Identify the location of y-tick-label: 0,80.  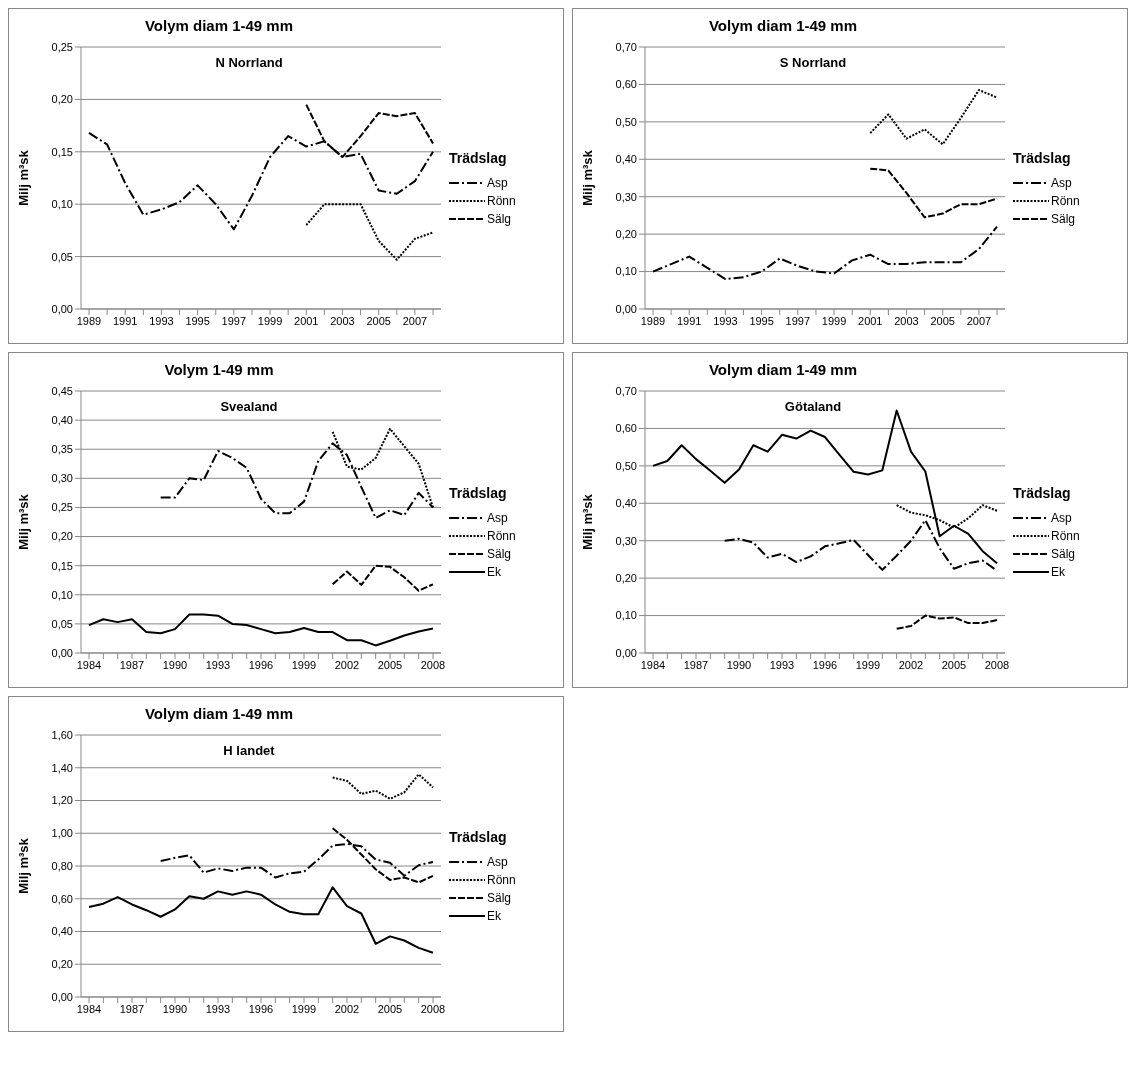
(62, 865).